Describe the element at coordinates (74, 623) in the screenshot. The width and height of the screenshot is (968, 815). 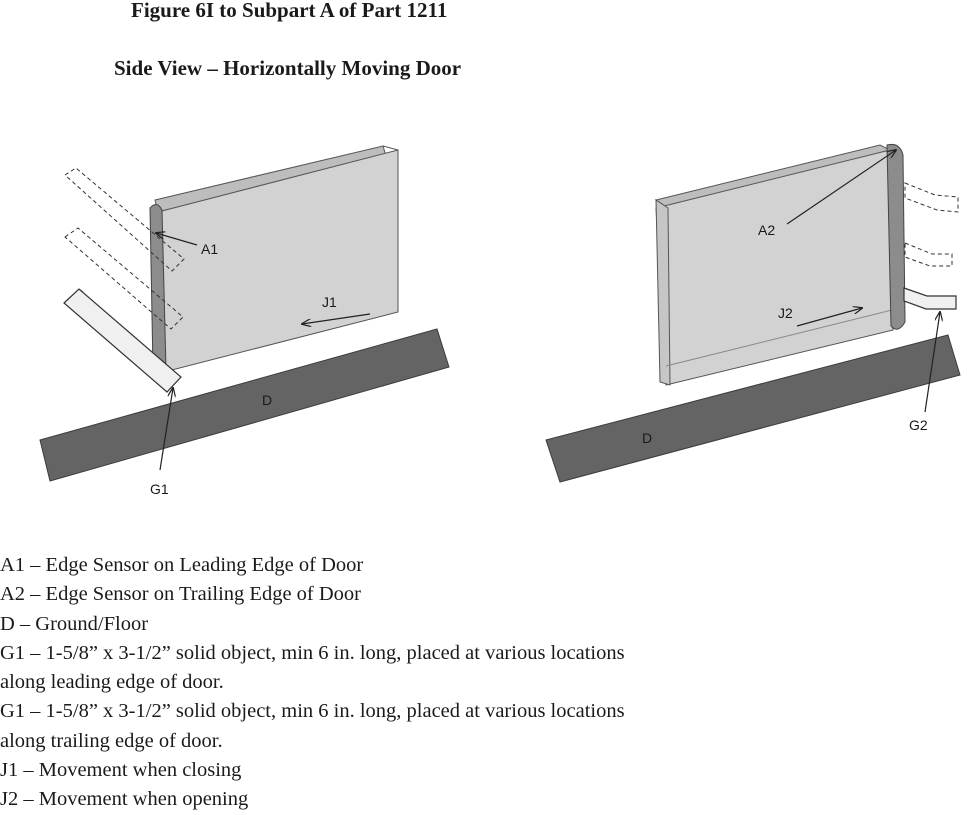
I see `legend-item: D – Ground/Floor` at that location.